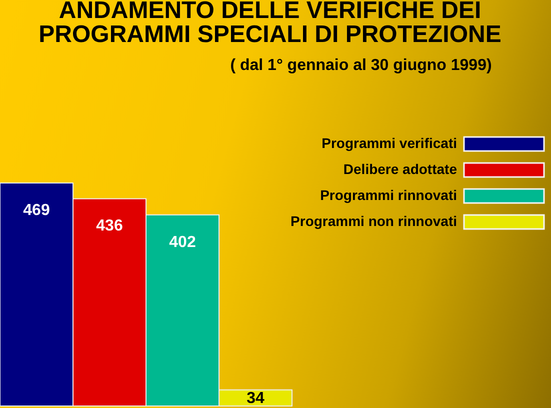  Describe the element at coordinates (109, 226) in the screenshot. I see `data-label: 436` at that location.